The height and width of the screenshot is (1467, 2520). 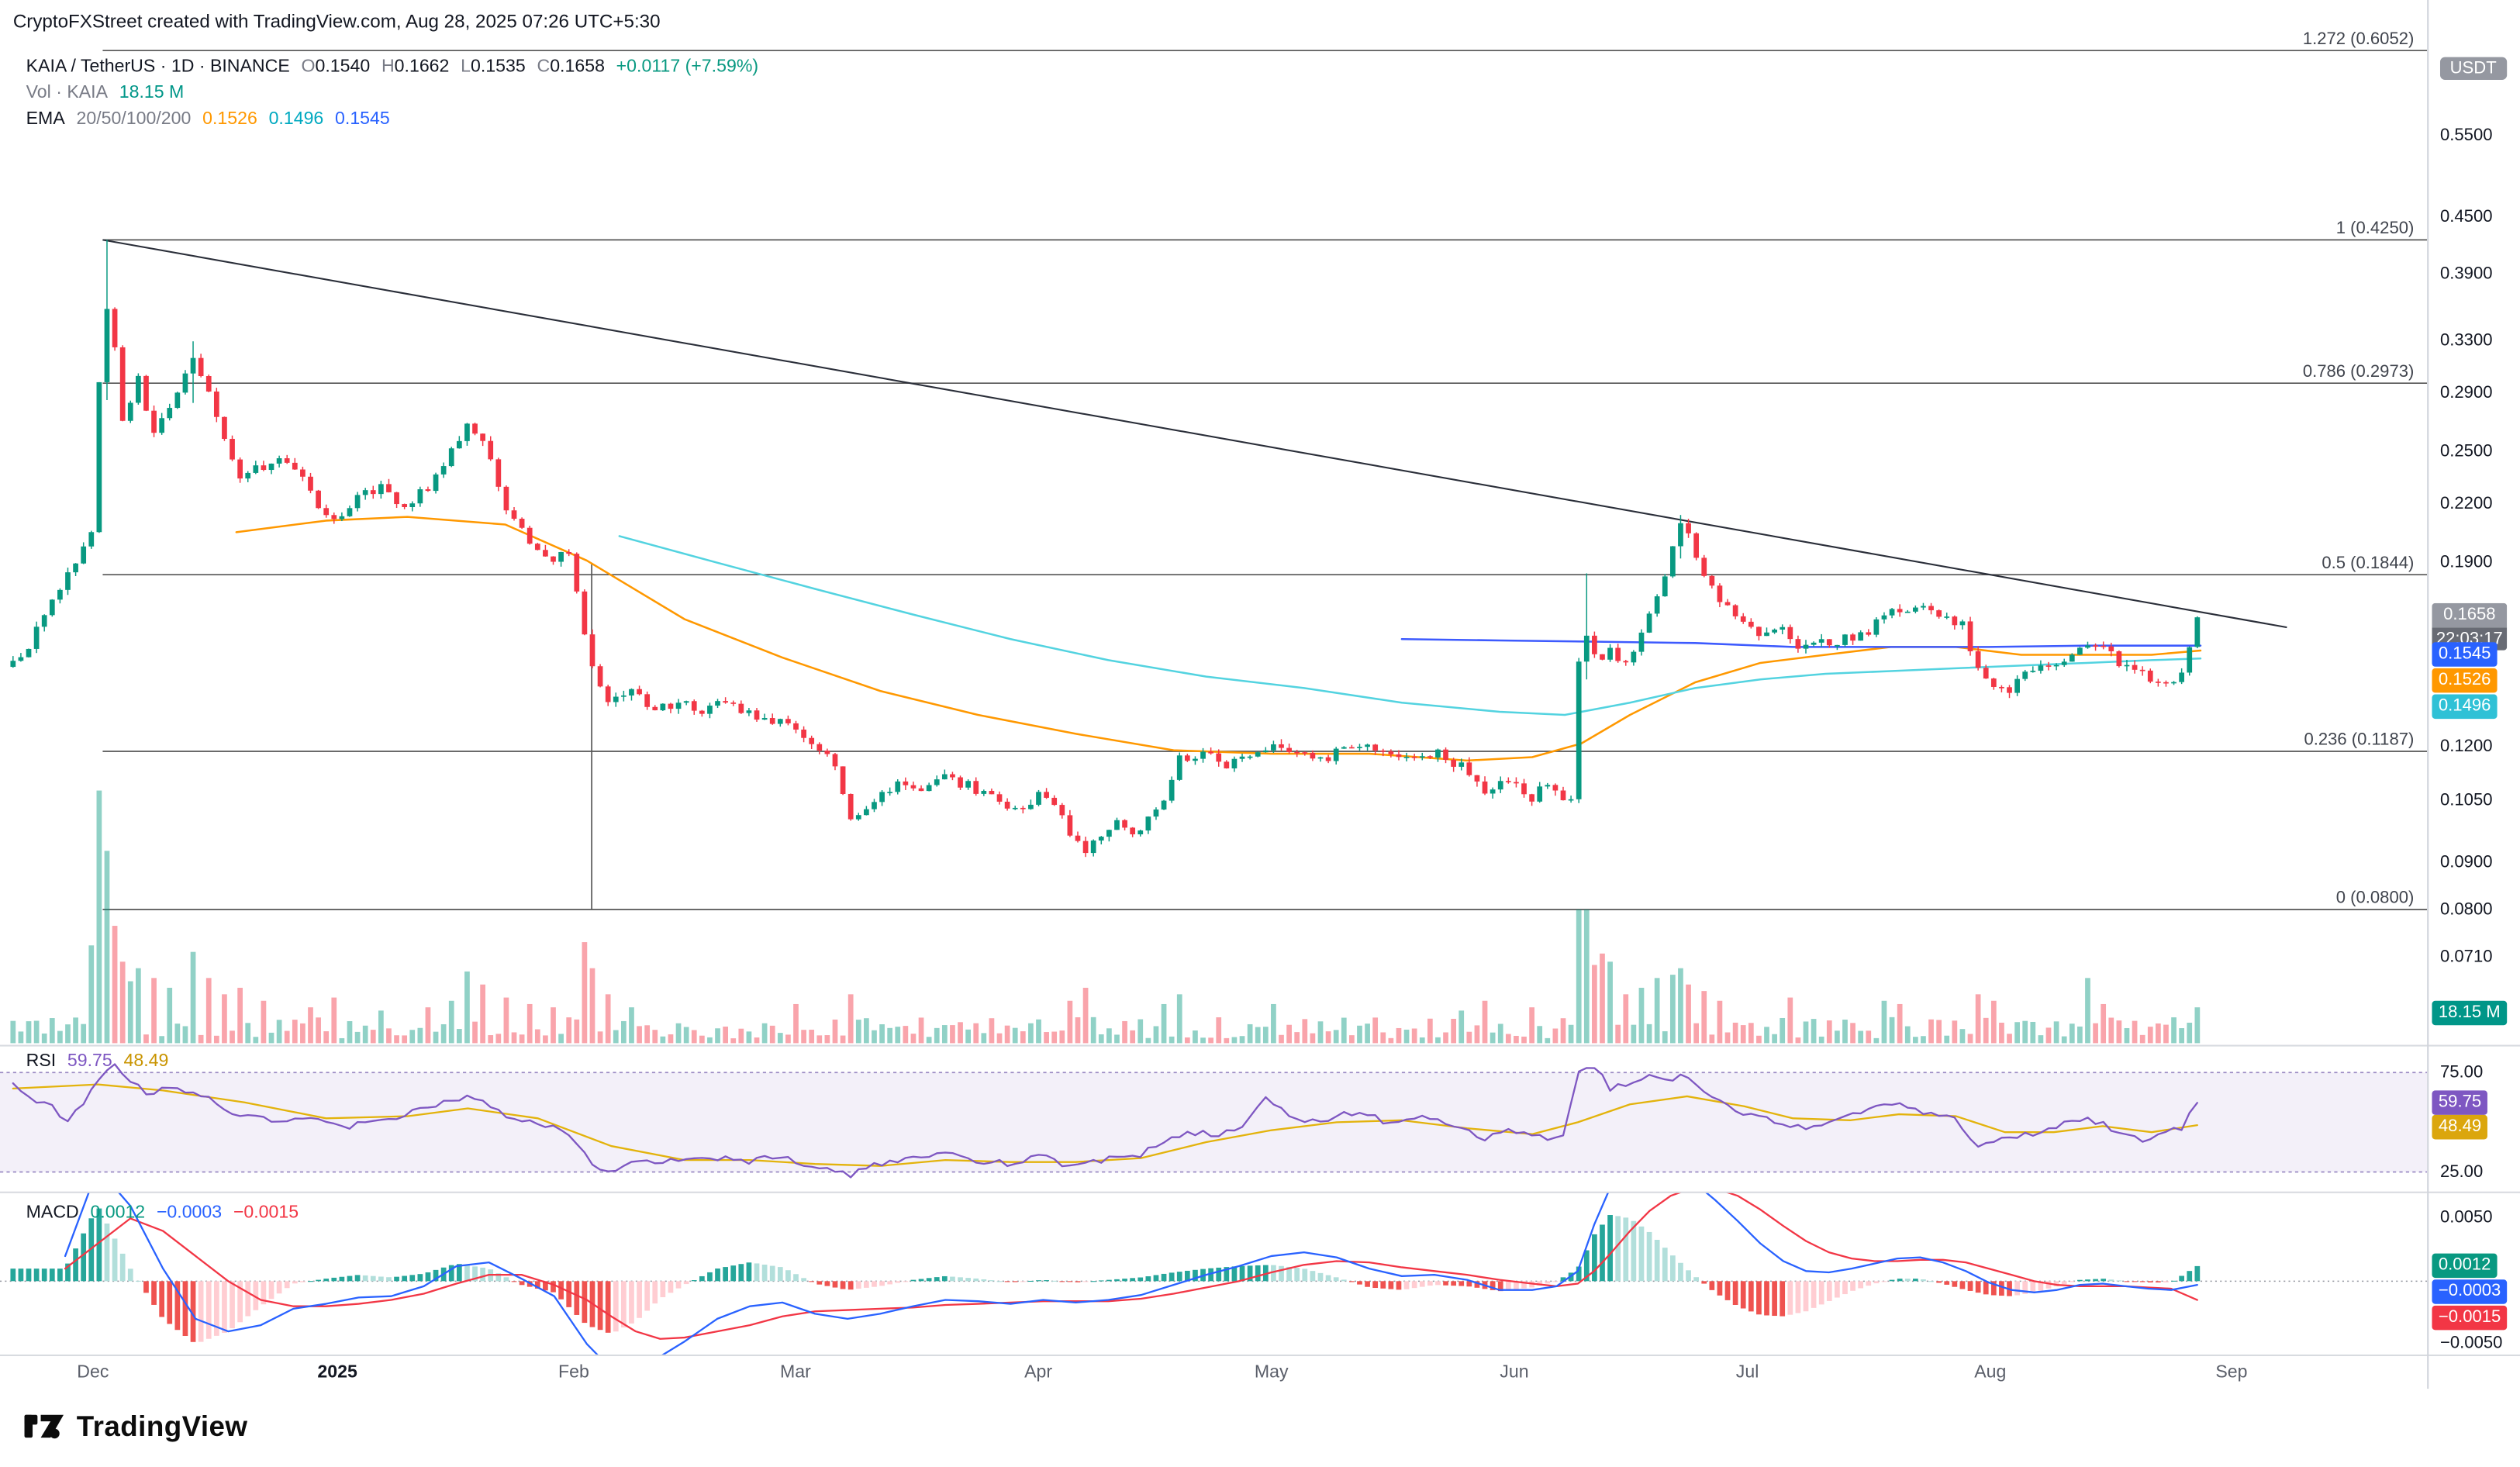 What do you see at coordinates (343, 67) in the screenshot?
I see `open-value: 0.1540` at bounding box center [343, 67].